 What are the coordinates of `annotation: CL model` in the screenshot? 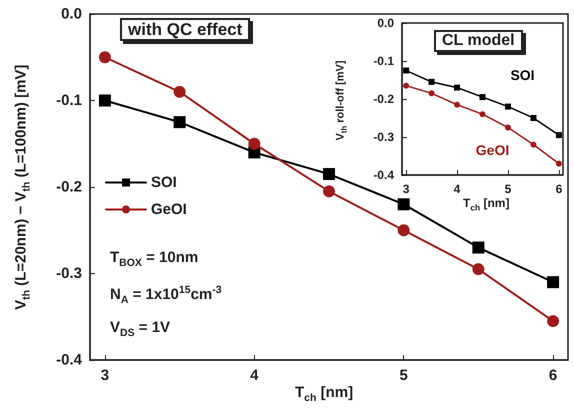 It's located at (478, 41).